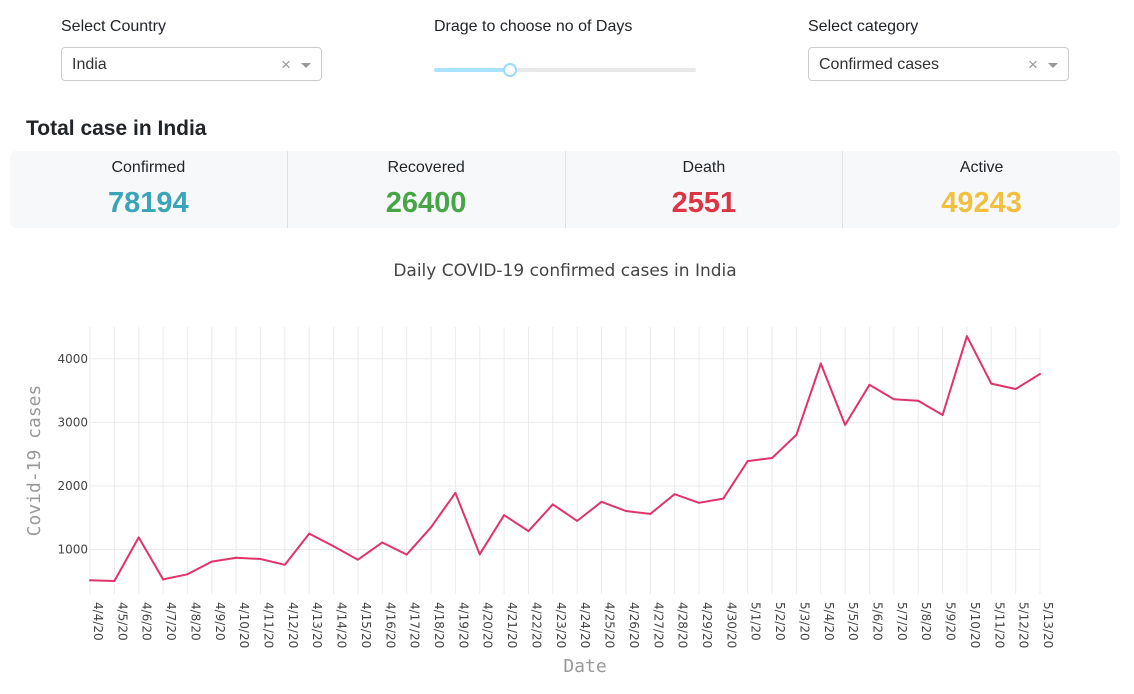 The image size is (1134, 694). What do you see at coordinates (72, 486) in the screenshot?
I see `y-tick-label: 2000` at bounding box center [72, 486].